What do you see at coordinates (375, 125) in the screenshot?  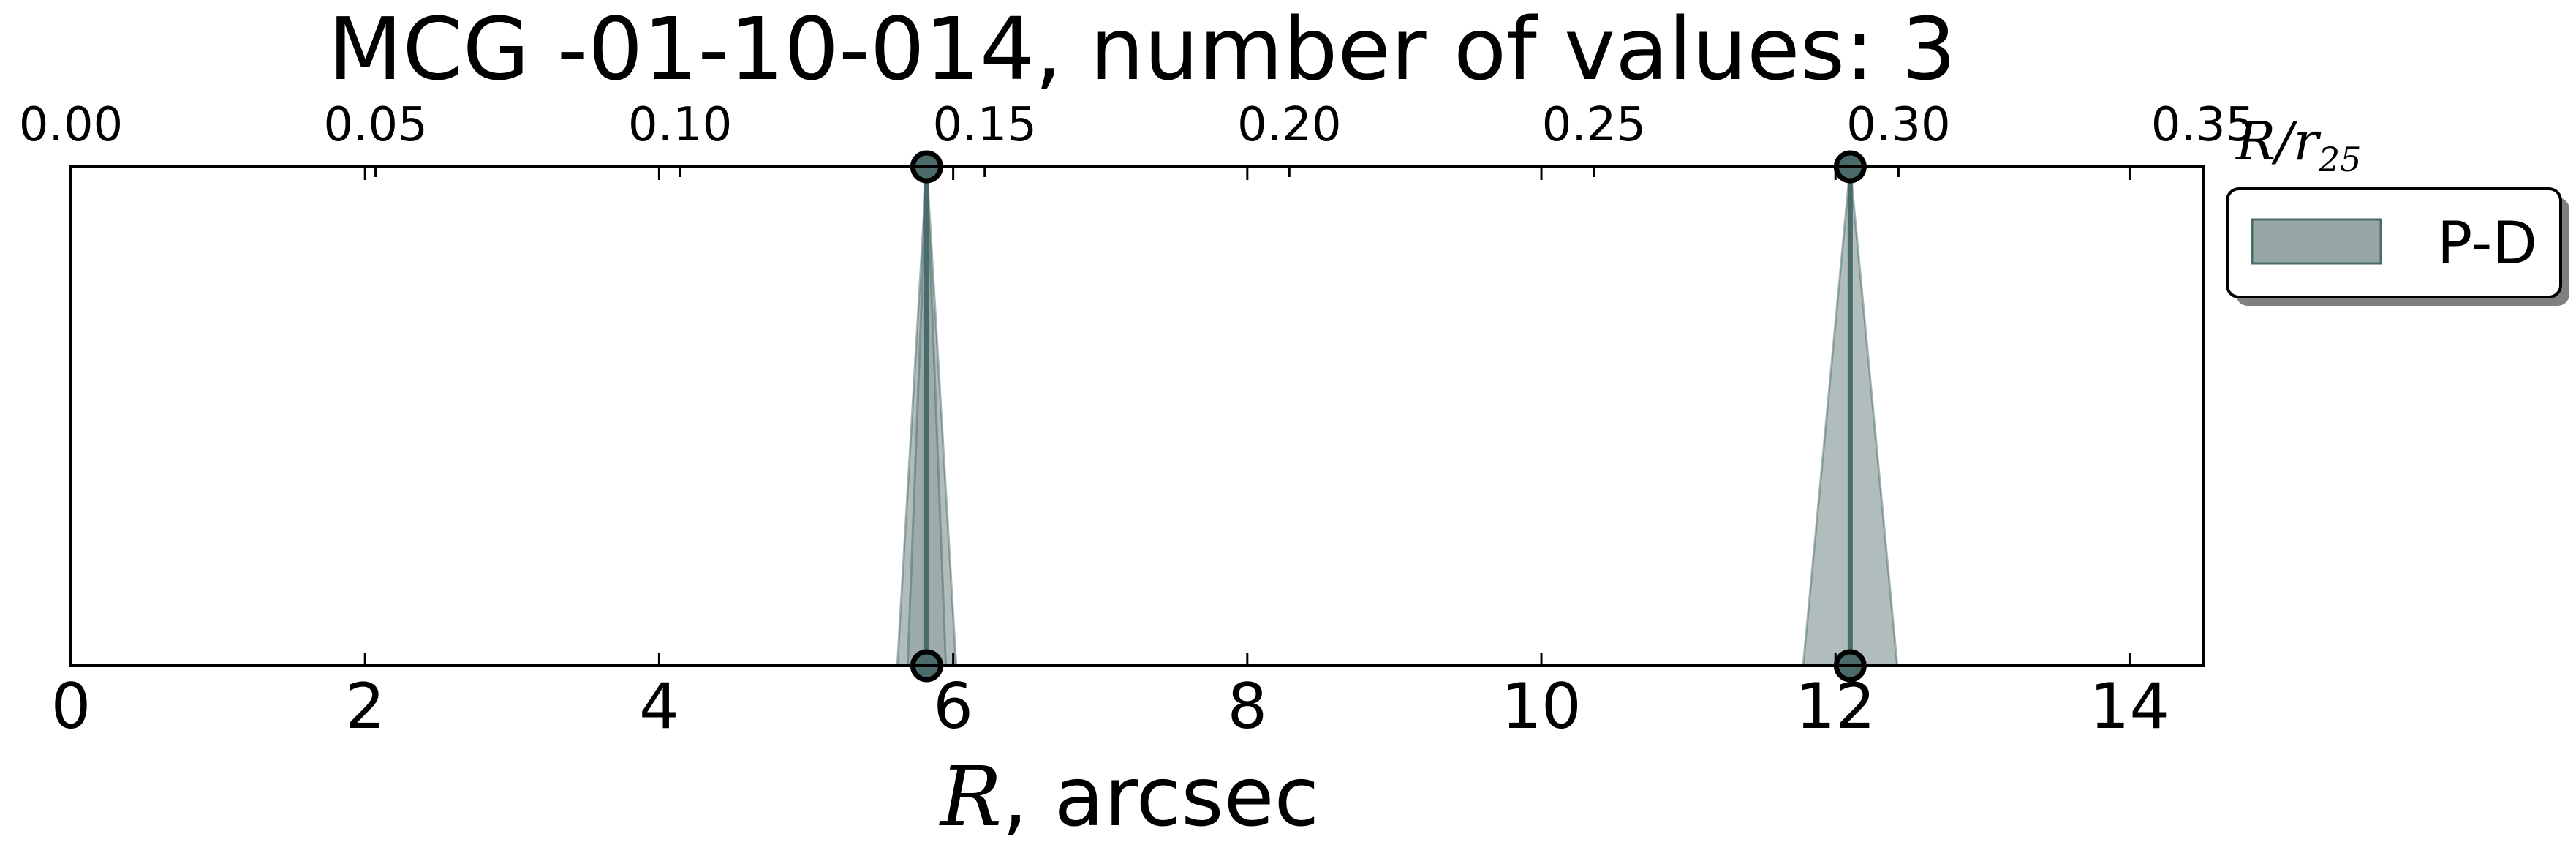 I see `top-tick-label: 0.05` at bounding box center [375, 125].